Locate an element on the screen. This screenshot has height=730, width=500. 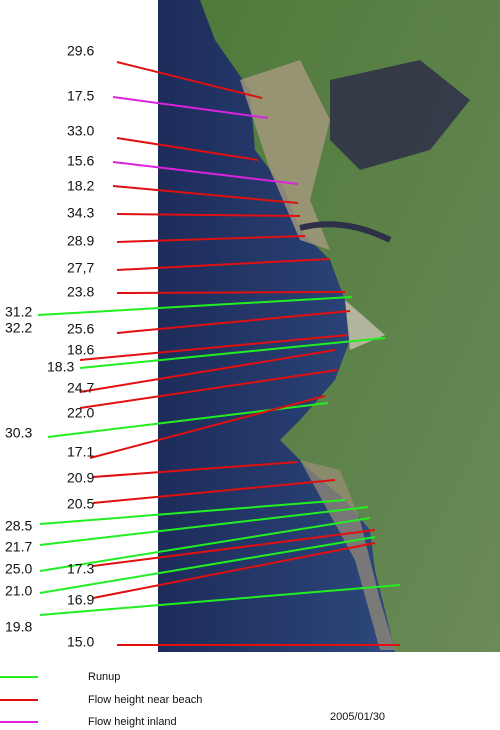
label: 22.0 is located at coordinates (80, 413).